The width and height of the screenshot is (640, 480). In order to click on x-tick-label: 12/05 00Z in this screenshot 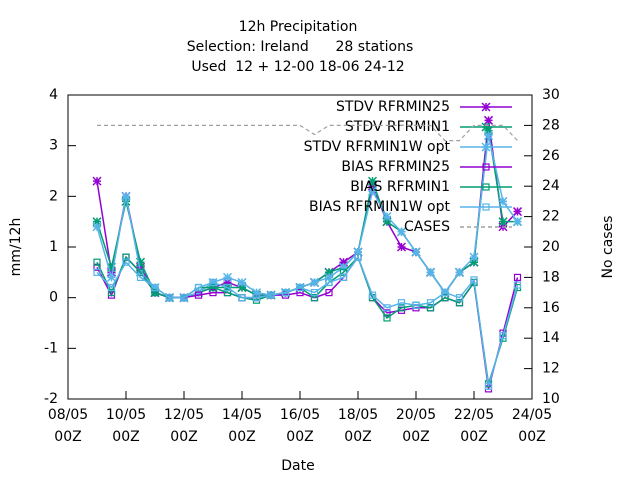, I will do `click(184, 426)`.